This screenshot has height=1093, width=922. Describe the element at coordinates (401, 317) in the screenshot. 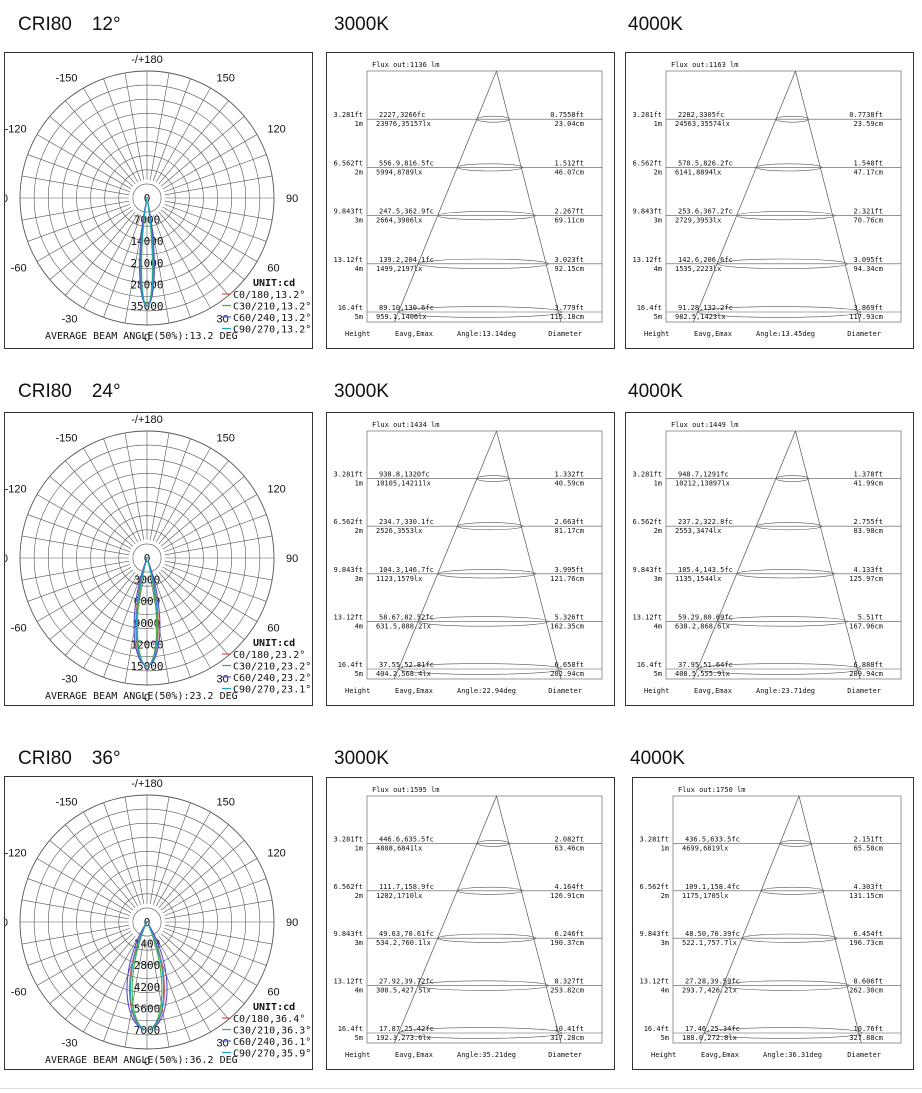

I see `illuminance-lx: 959.1,1406lx` at that location.